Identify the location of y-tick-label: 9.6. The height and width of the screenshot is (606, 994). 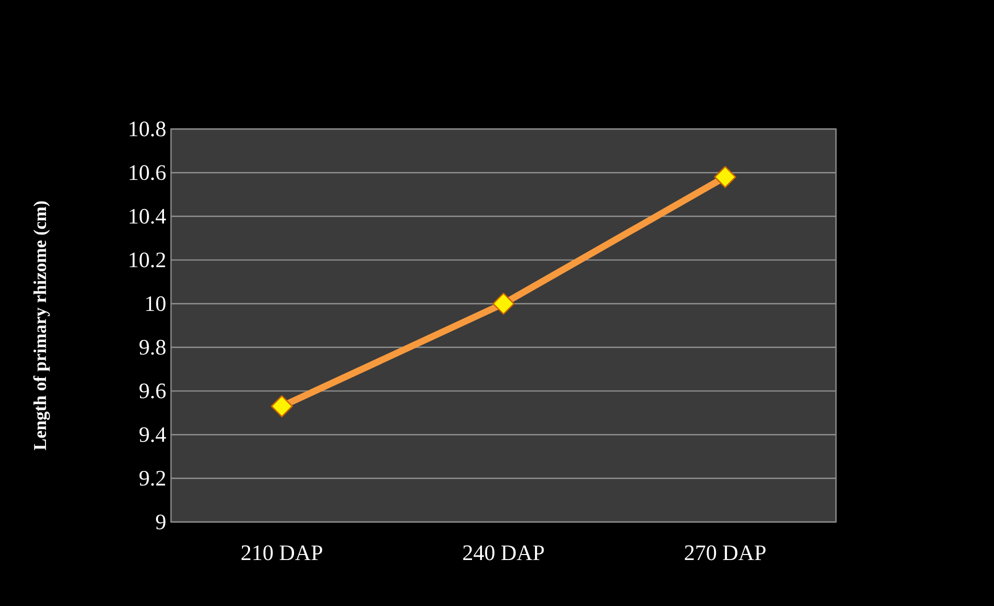
(153, 391).